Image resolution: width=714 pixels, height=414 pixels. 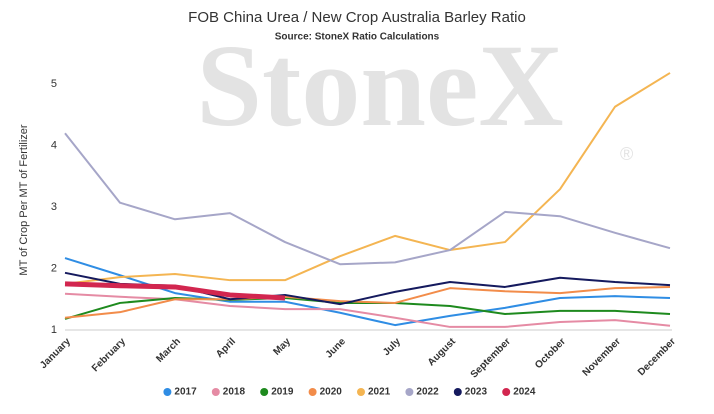 What do you see at coordinates (442, 352) in the screenshot?
I see `x-tick-label: August` at bounding box center [442, 352].